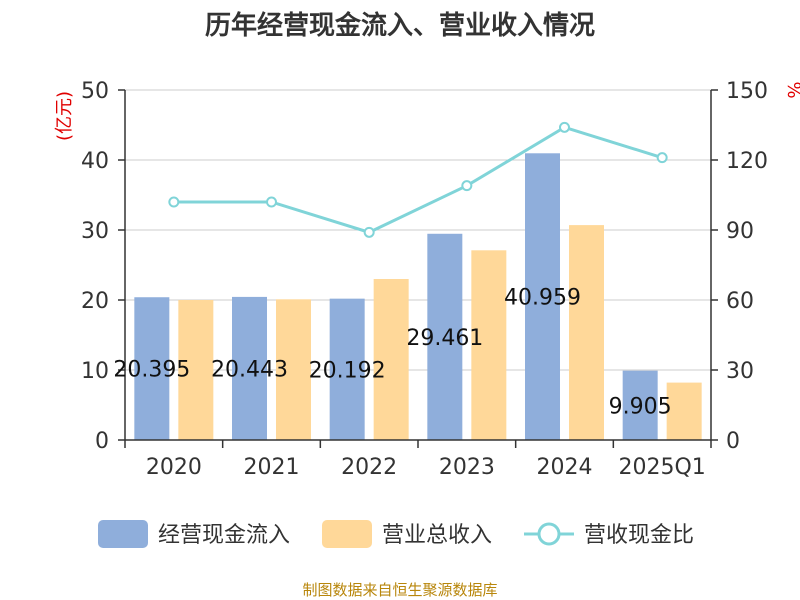 Image resolution: width=800 pixels, height=600 pixels. I want to click on legend-swatch-revenue, so click(347, 534).